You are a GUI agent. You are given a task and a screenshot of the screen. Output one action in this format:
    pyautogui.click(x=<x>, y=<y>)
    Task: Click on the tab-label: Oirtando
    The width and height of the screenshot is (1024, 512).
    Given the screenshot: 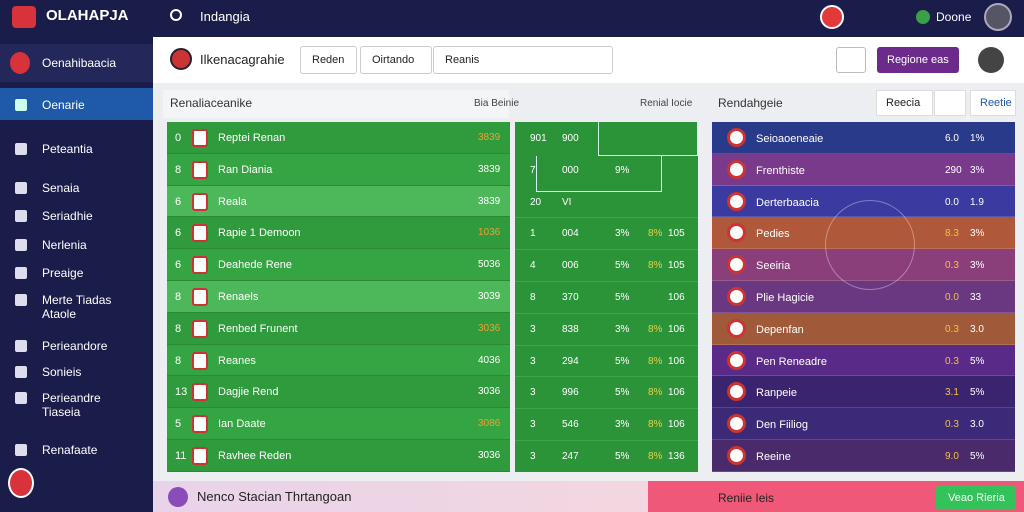 What is the action you would take?
    pyautogui.click(x=393, y=60)
    